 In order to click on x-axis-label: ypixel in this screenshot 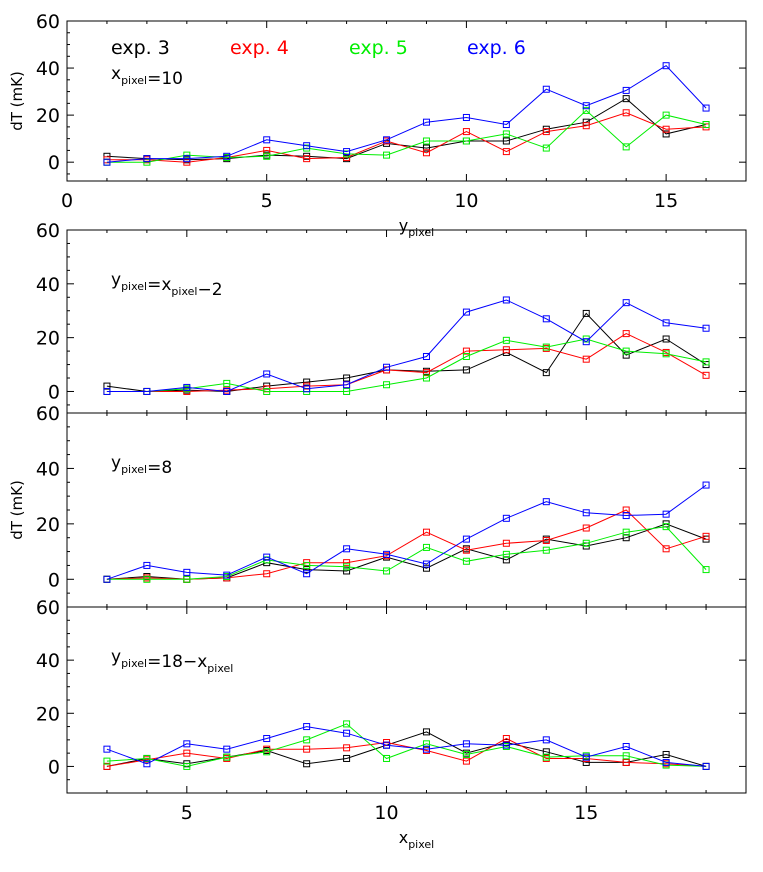, I will do `click(417, 227)`.